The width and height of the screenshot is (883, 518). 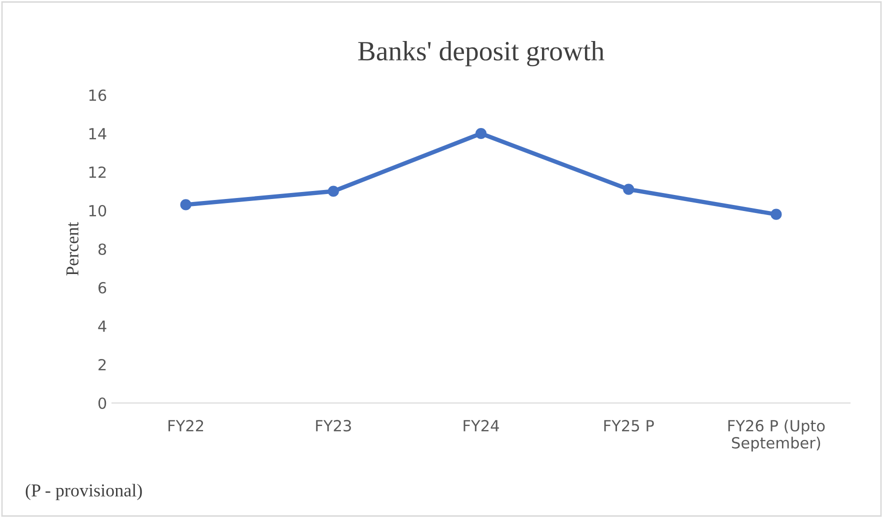 I want to click on x-tick-label: FY26 P (Upto September), so click(x=776, y=436).